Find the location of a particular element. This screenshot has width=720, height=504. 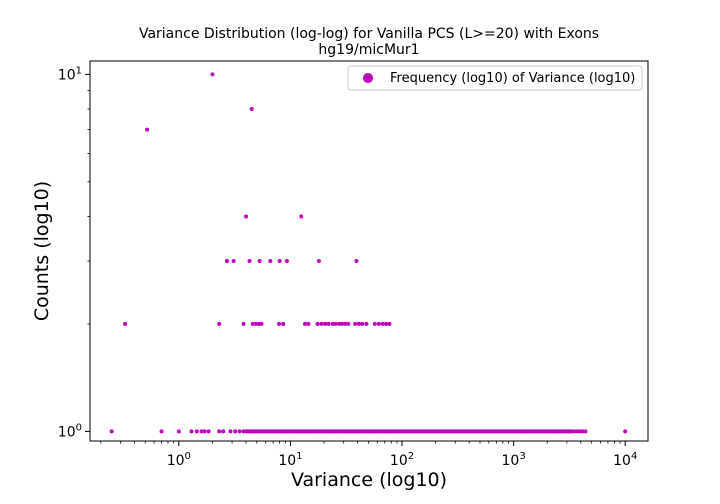

legend-marker is located at coordinates (368, 78).